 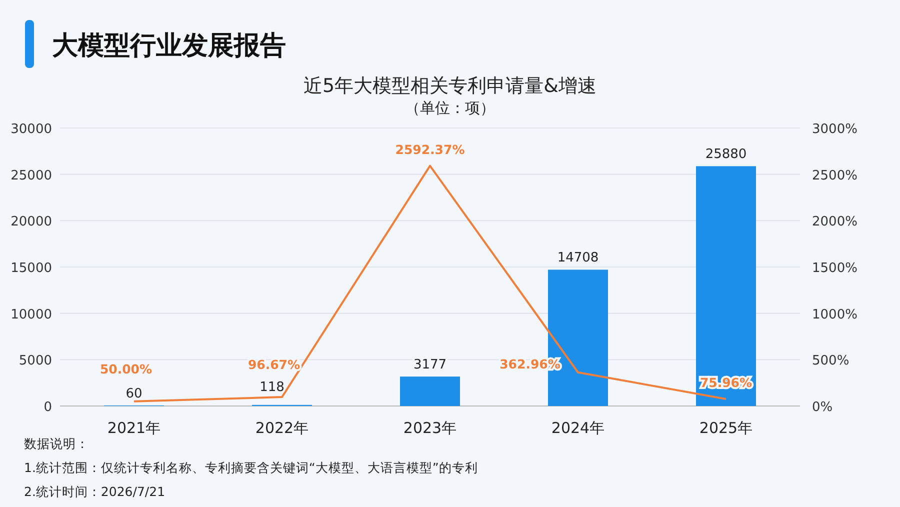 What do you see at coordinates (126, 368) in the screenshot?
I see `data-label: 50.00%` at bounding box center [126, 368].